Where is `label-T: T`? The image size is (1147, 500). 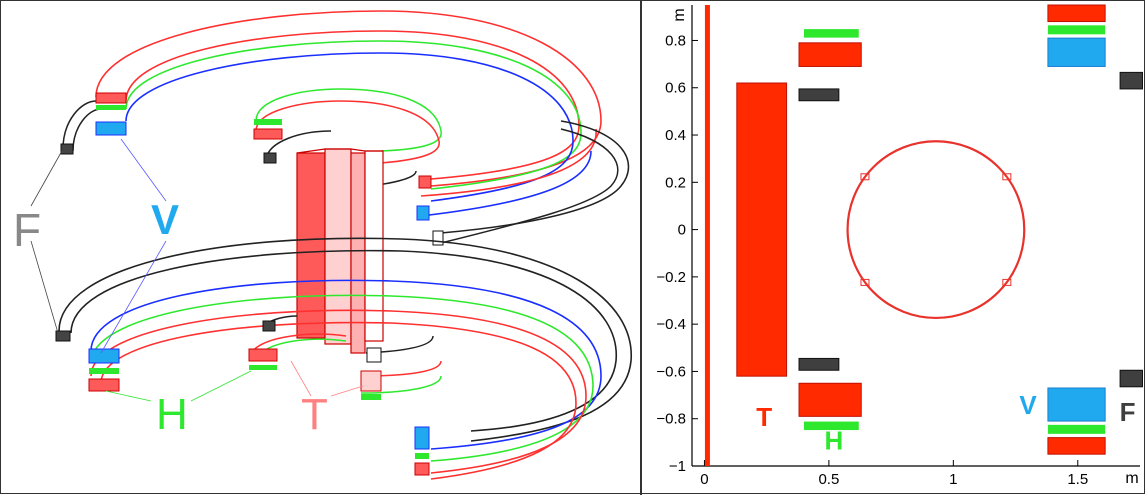 label-T: T is located at coordinates (314, 414).